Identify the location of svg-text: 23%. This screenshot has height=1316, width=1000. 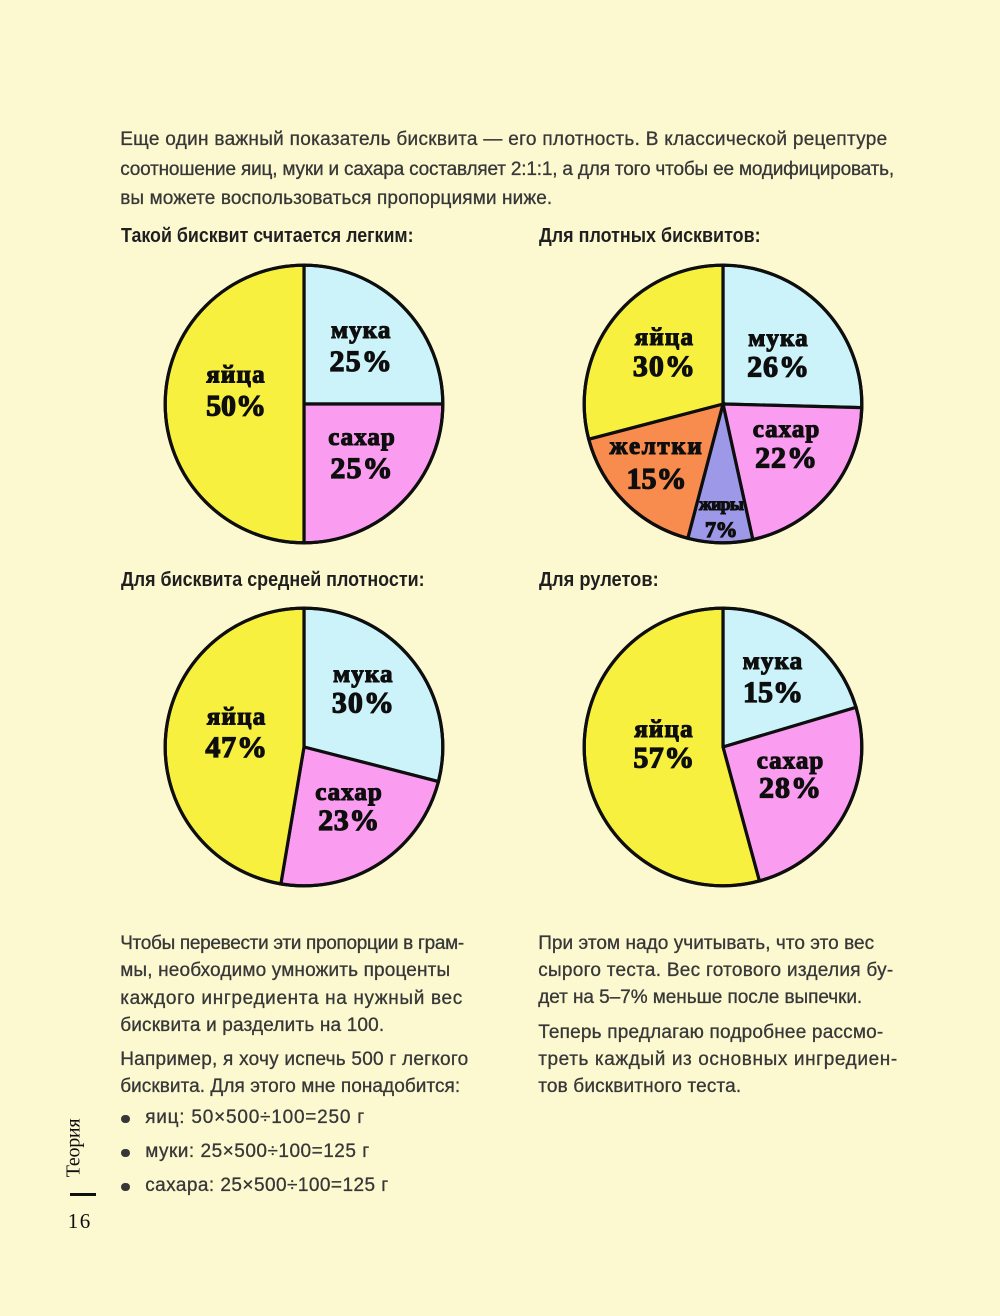
(349, 820).